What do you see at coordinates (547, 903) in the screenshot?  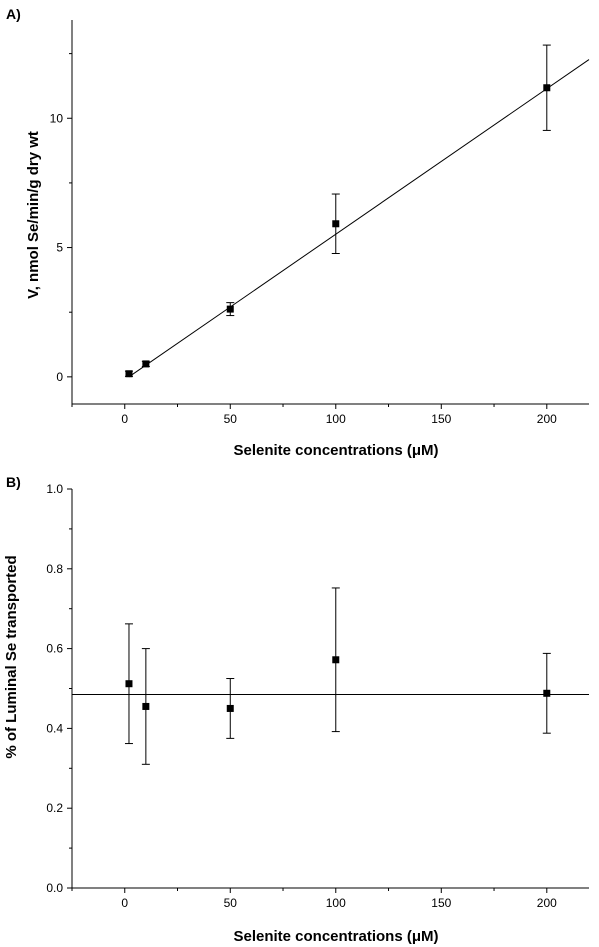 I see `panel-b-x-tick-label: 200` at bounding box center [547, 903].